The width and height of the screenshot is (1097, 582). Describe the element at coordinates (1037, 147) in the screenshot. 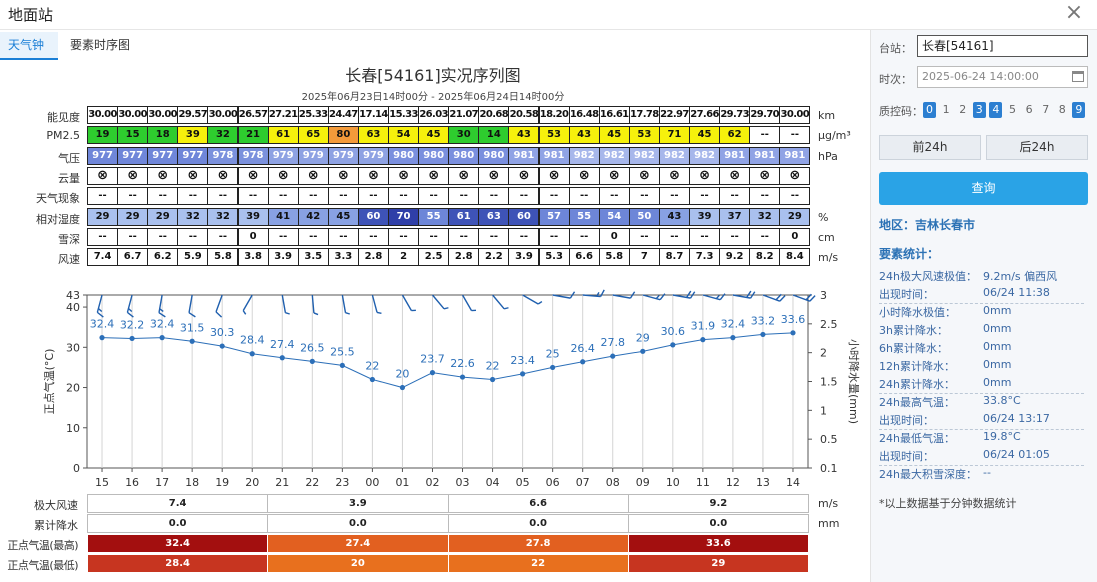

I see `next-24h-button: 后24h` at that location.